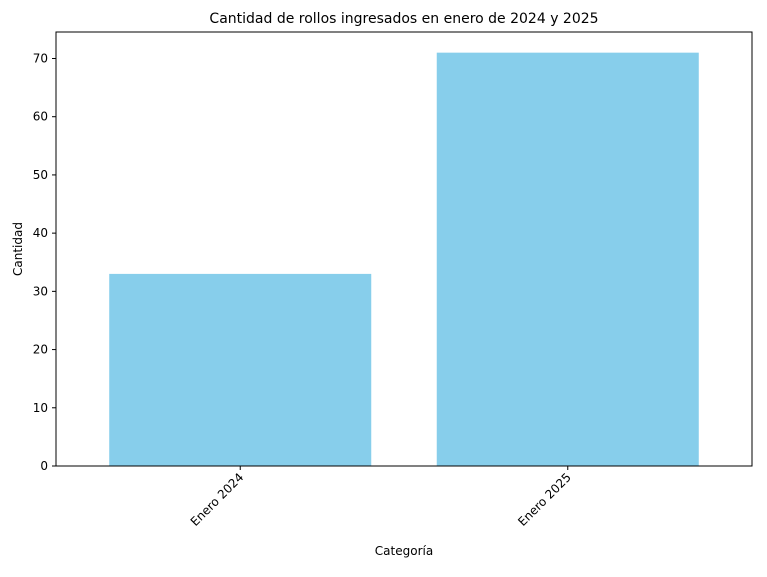  I want to click on y-axis-label: Cantidad, so click(18, 249).